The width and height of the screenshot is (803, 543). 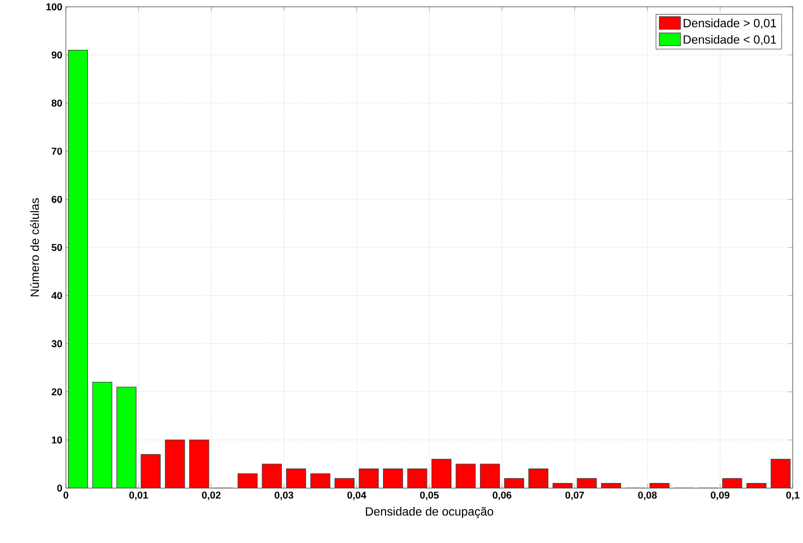 What do you see at coordinates (793, 496) in the screenshot?
I see `x-tick-label: 0,1` at bounding box center [793, 496].